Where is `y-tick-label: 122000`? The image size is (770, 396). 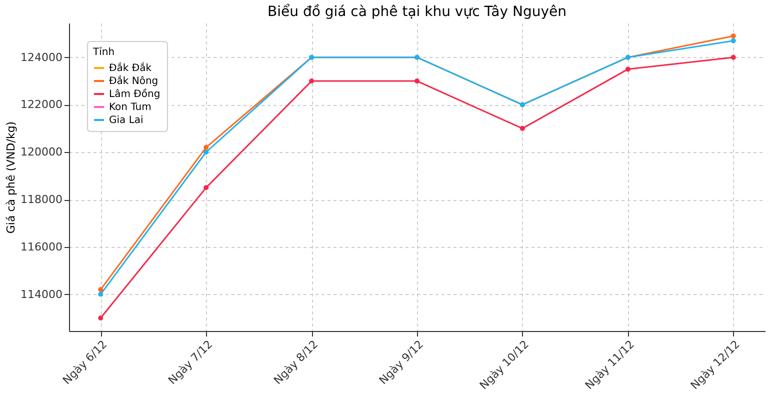
y-tick-label: 122000 is located at coordinates (41, 105).